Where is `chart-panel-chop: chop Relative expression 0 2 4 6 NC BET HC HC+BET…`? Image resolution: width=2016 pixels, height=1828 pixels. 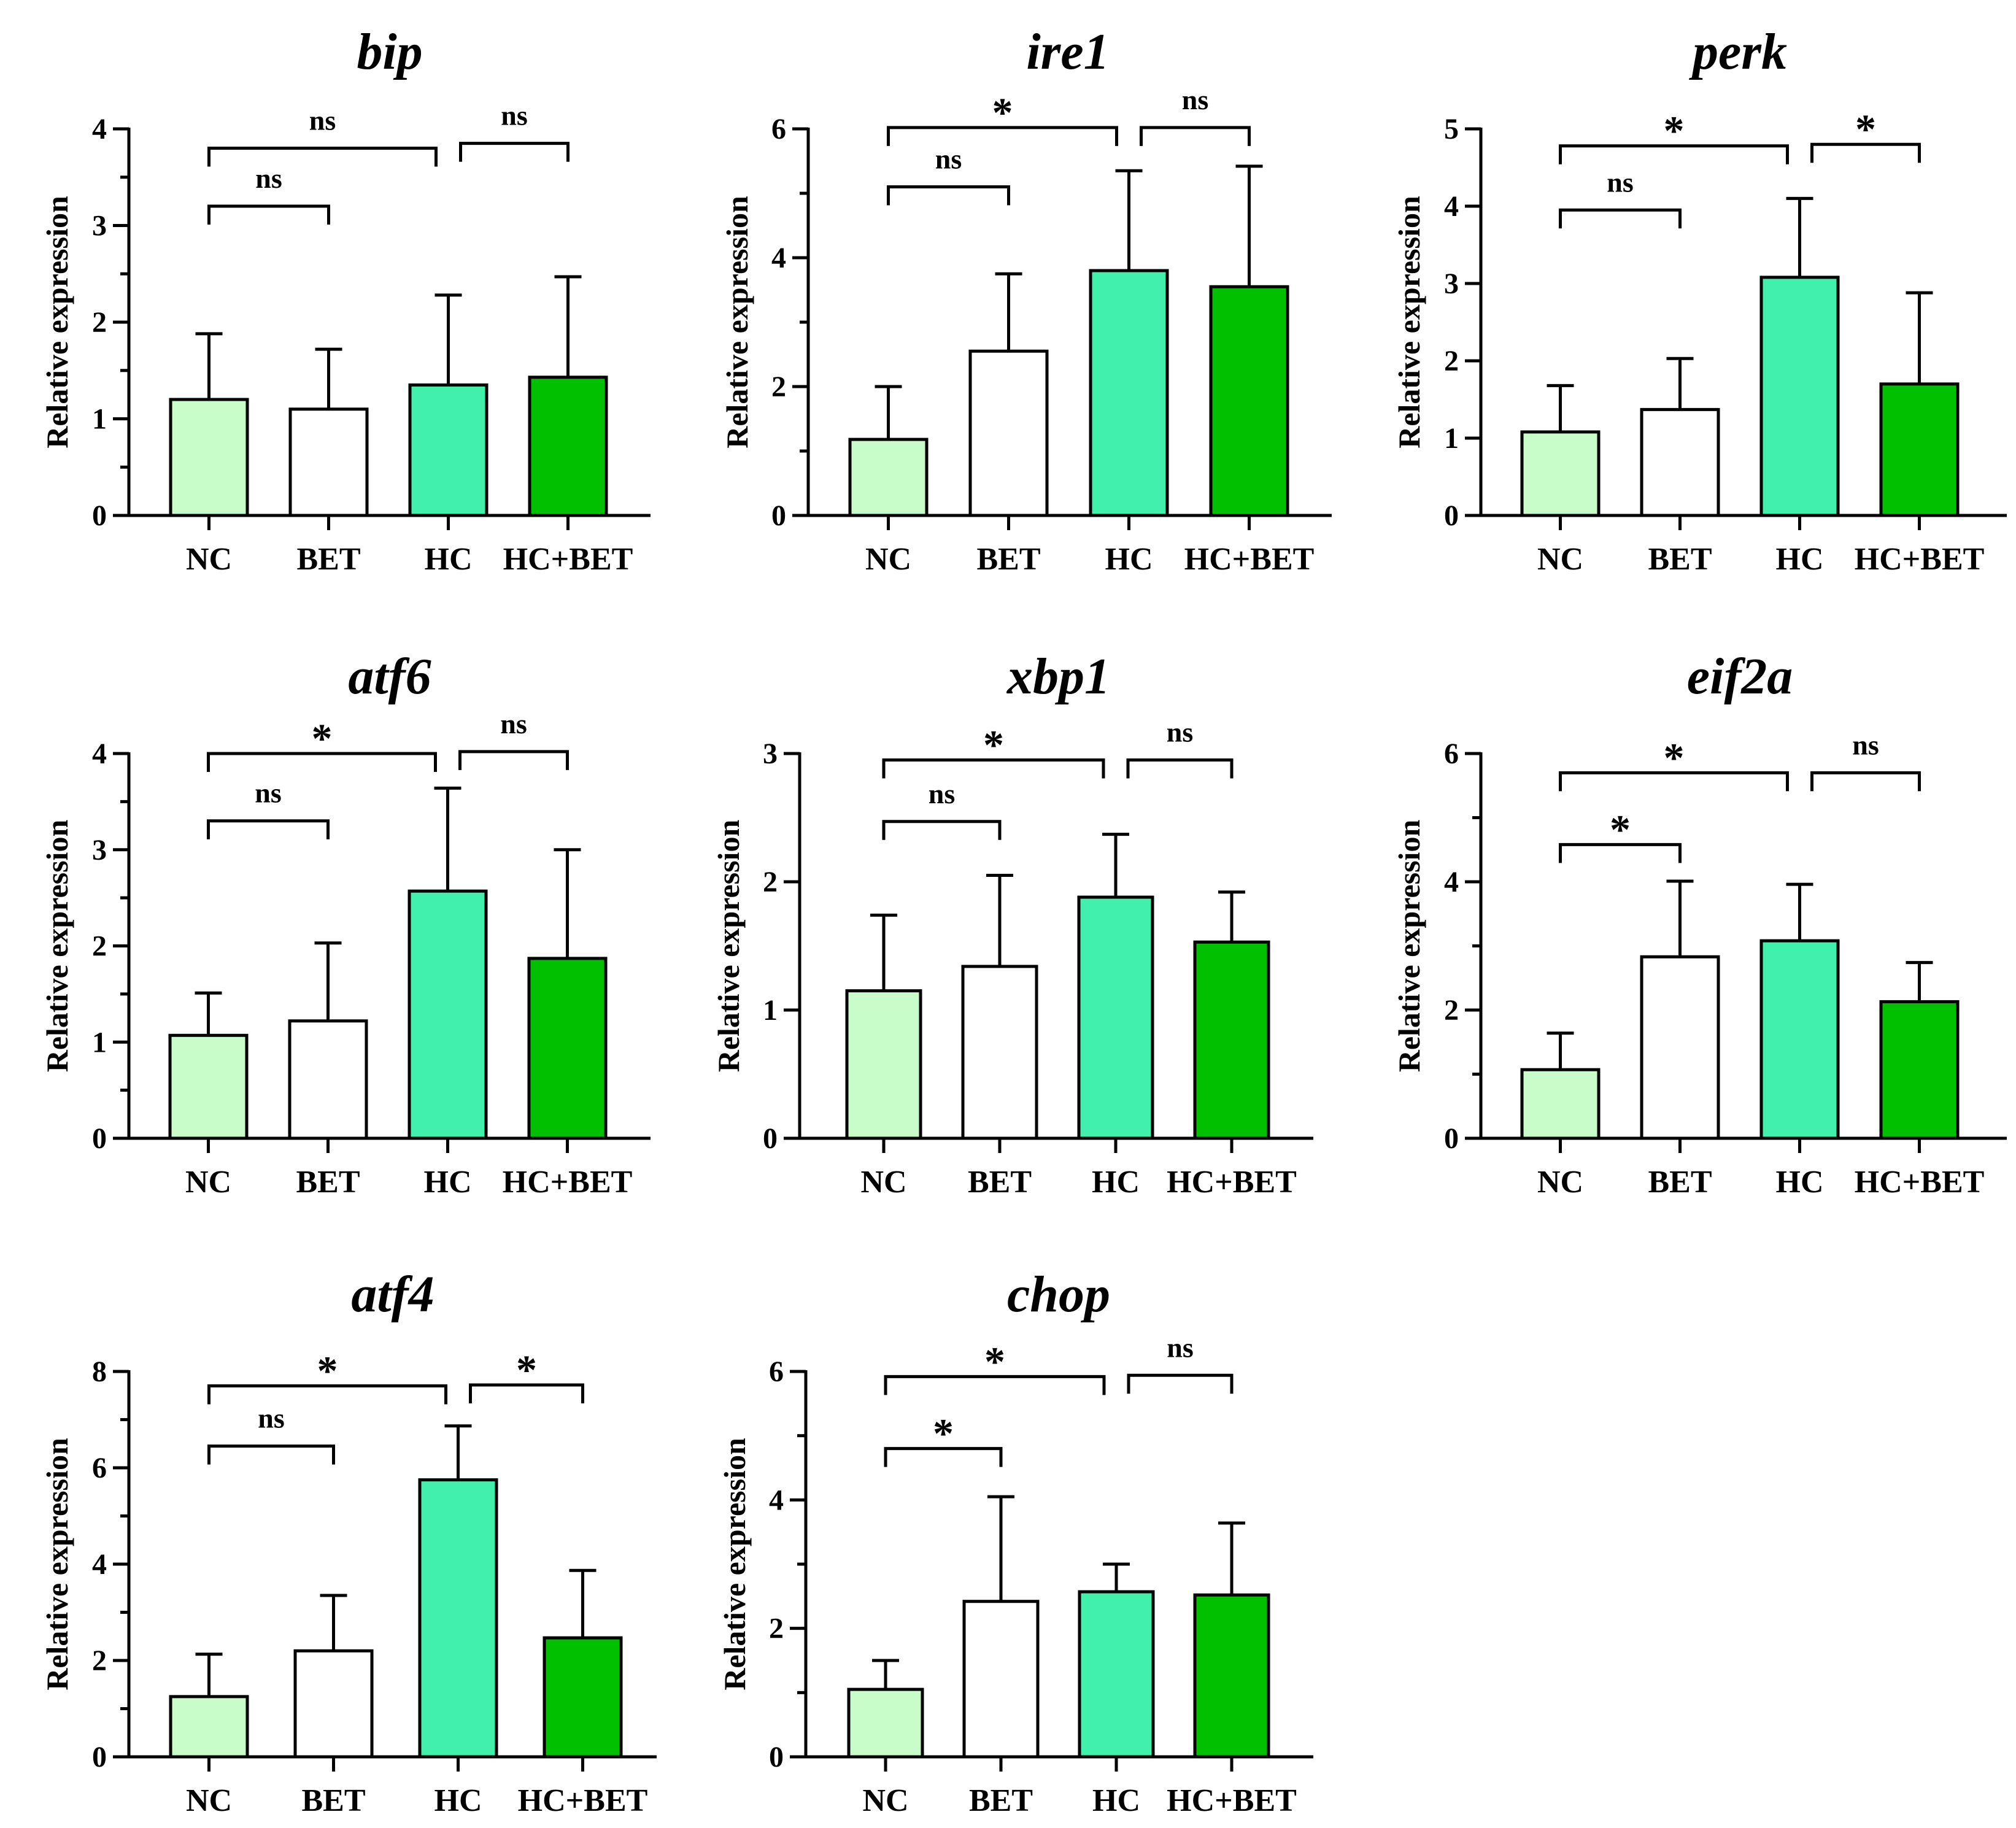
chart-panel-chop: chop Relative expression 0 2 4 6 NC BET HC HC+BET… is located at coordinates (1015, 1542).